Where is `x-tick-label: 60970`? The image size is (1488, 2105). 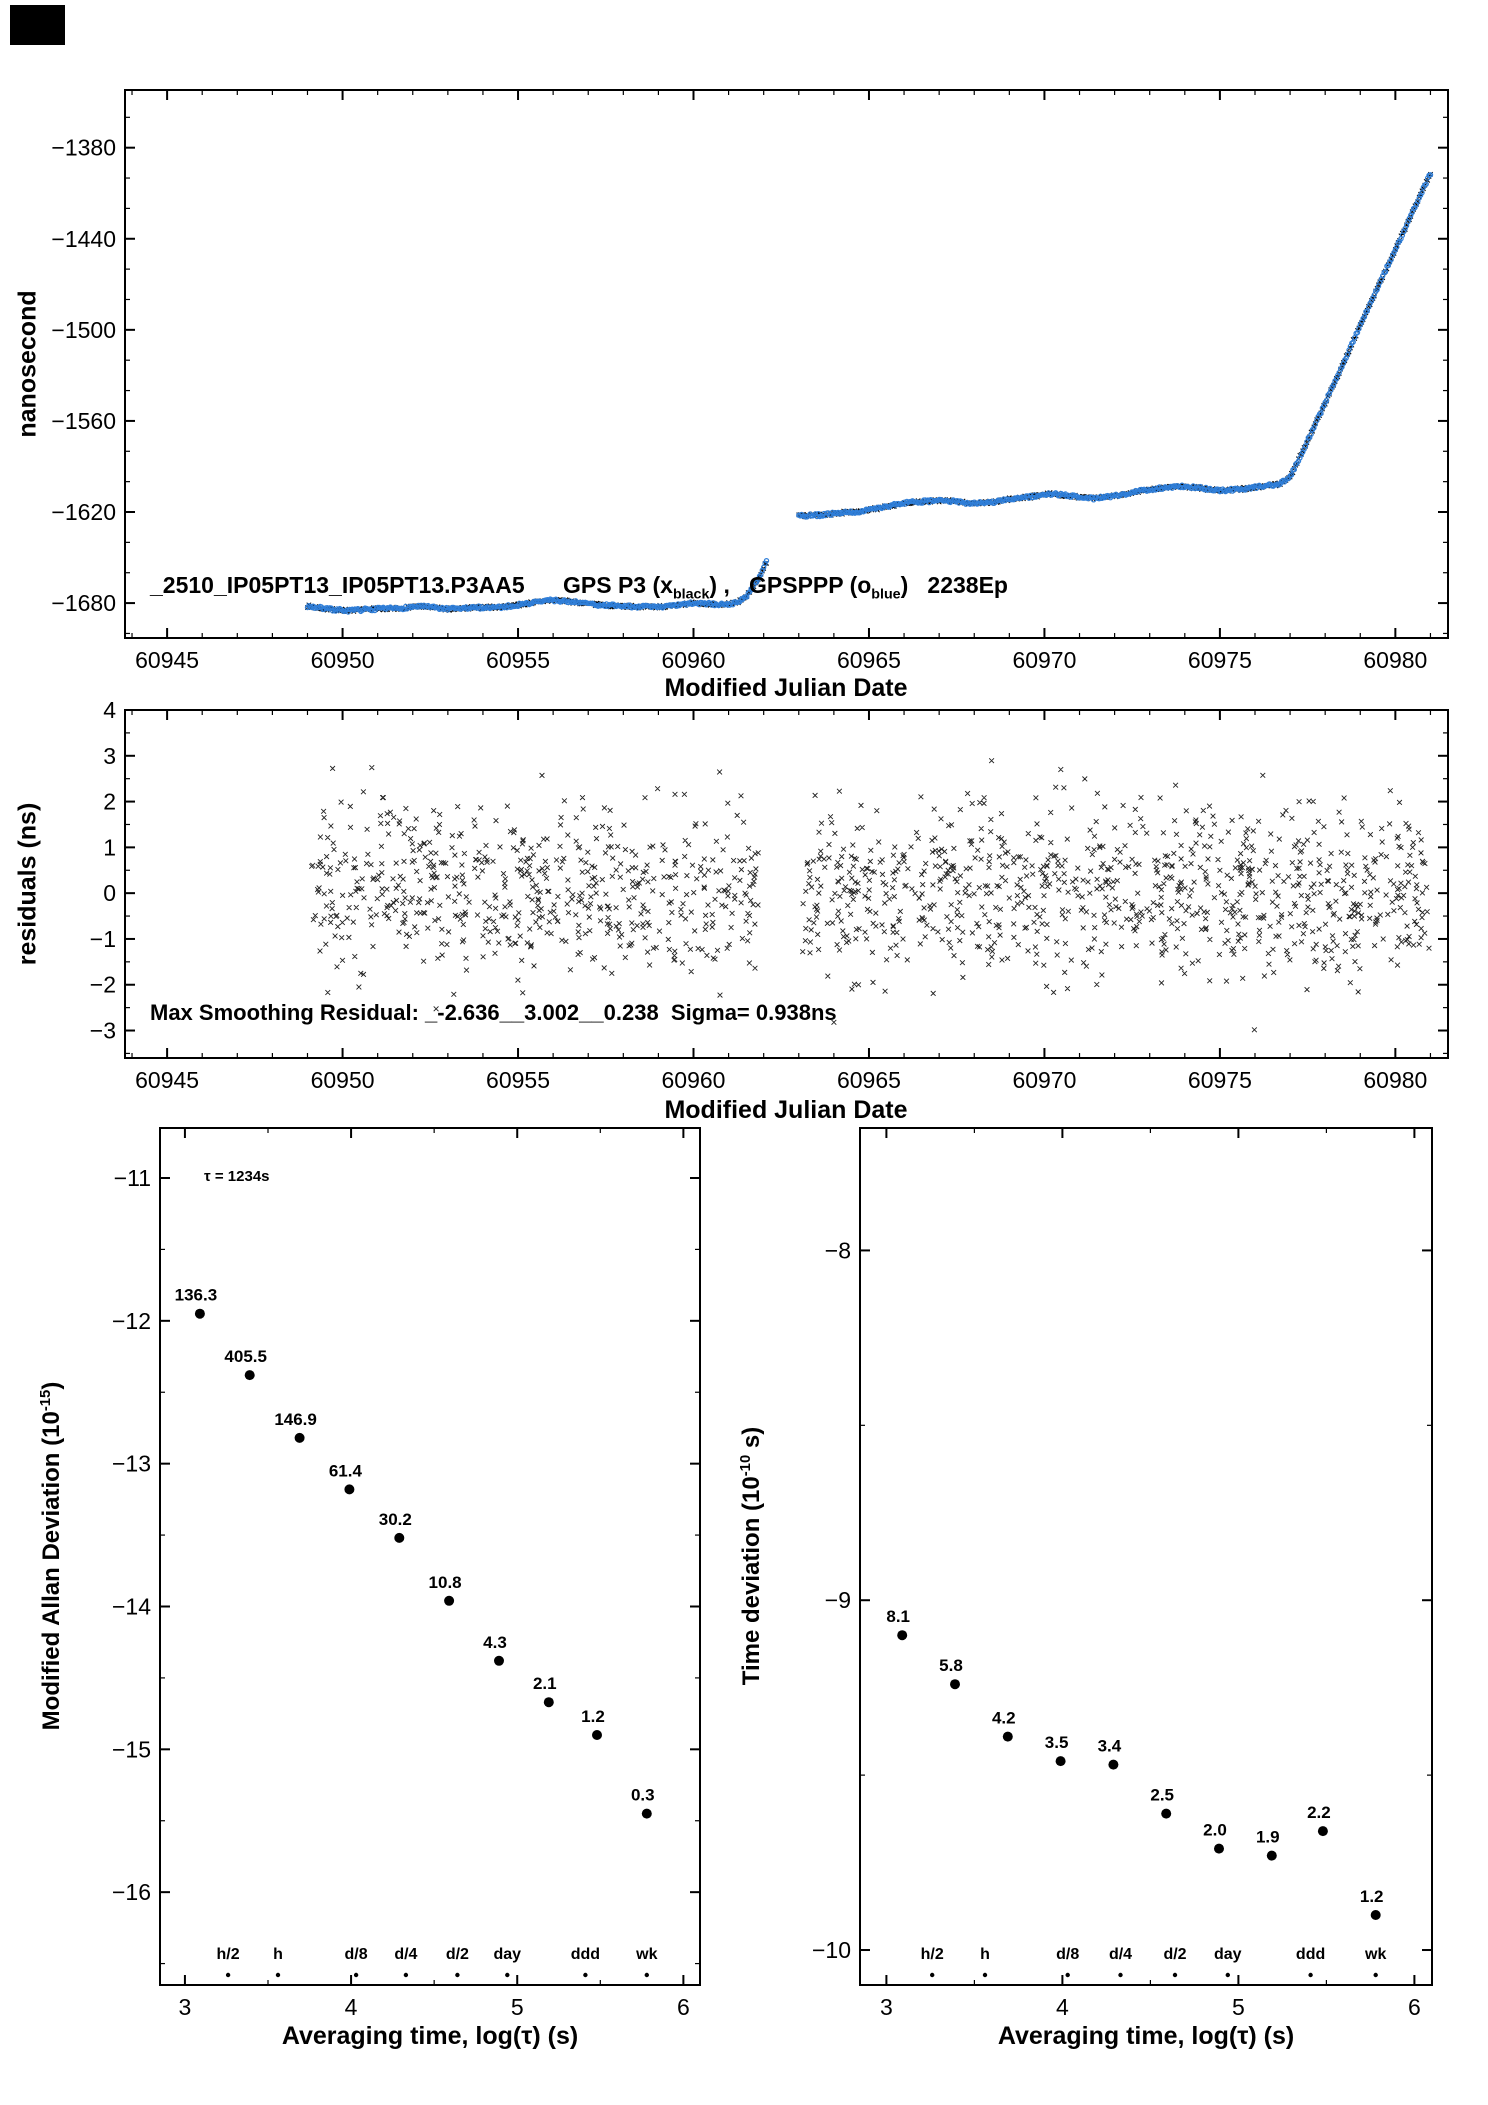 x-tick-label: 60970 is located at coordinates (1044, 1080).